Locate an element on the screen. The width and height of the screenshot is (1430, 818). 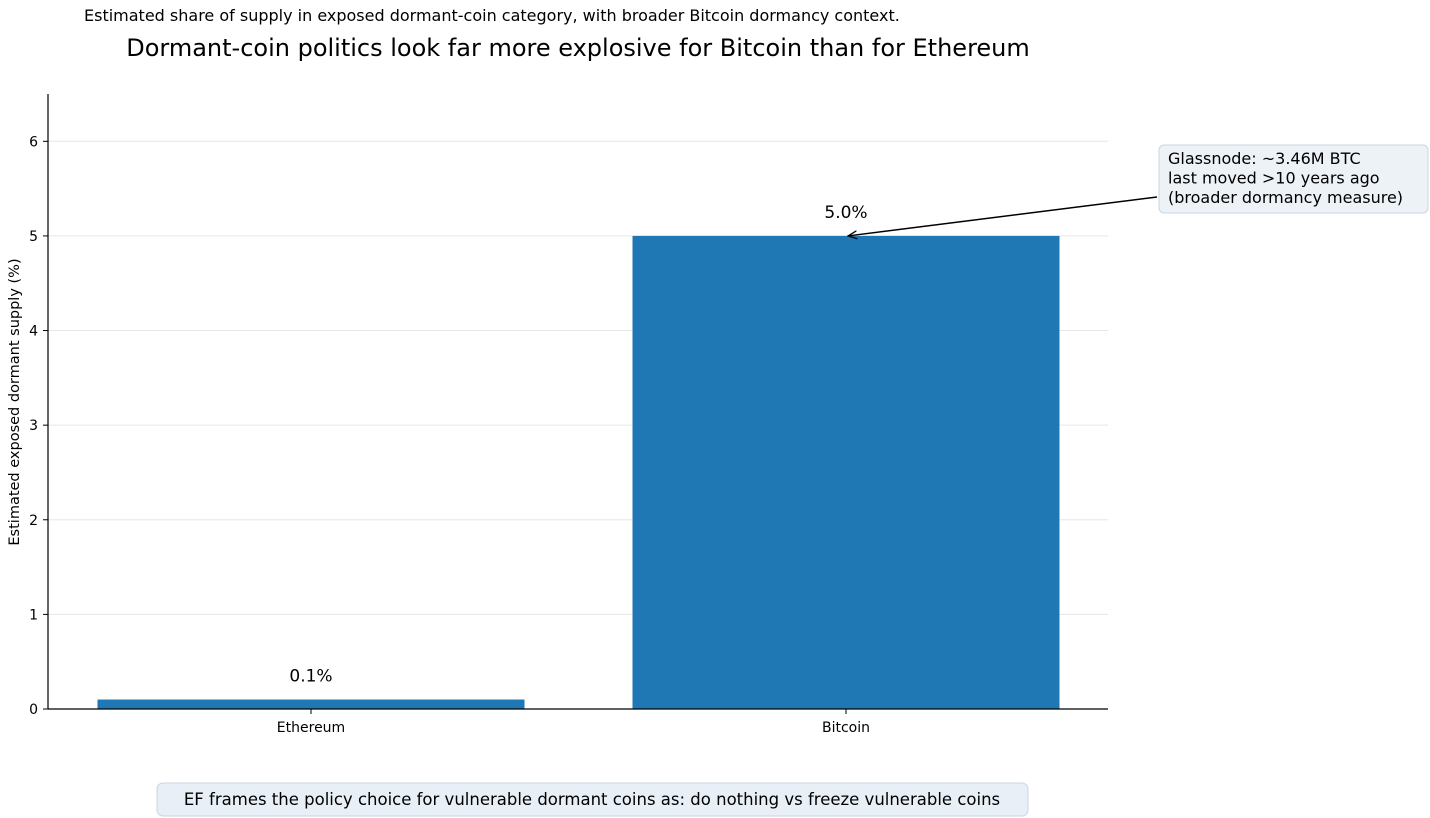
annotation-arrow is located at coordinates (1003, 216).